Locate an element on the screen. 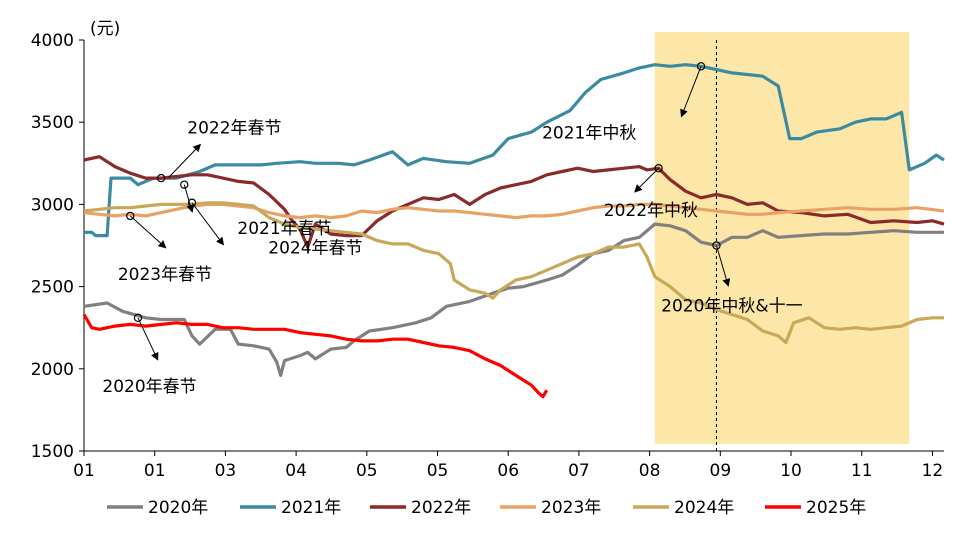 The height and width of the screenshot is (542, 963). x-tick-label: 08 is located at coordinates (650, 471).